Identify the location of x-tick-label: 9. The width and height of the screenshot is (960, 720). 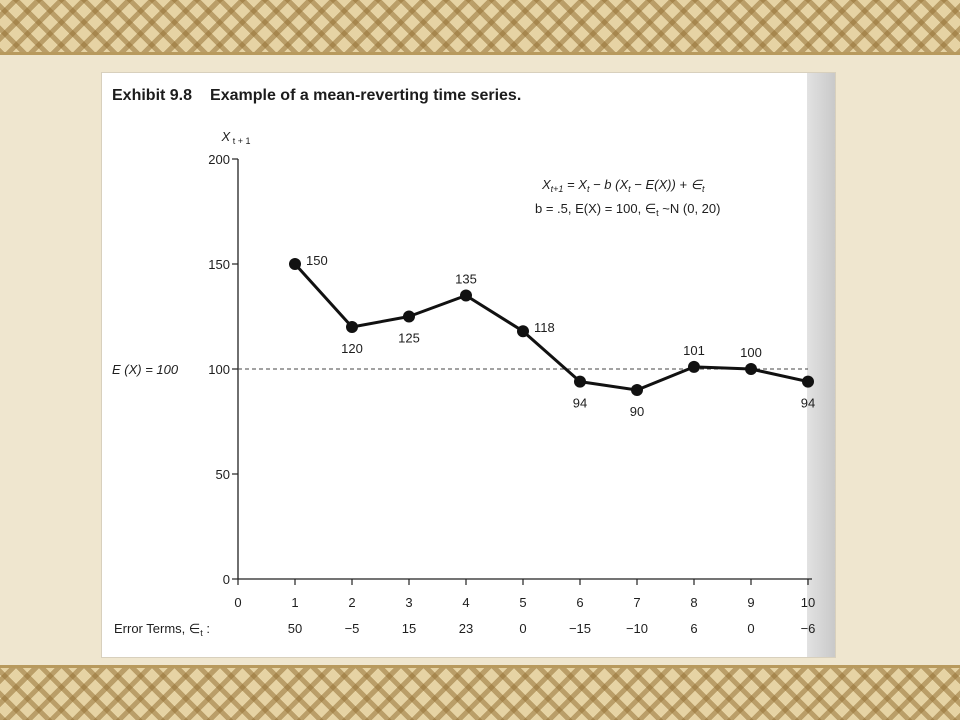
(750, 602).